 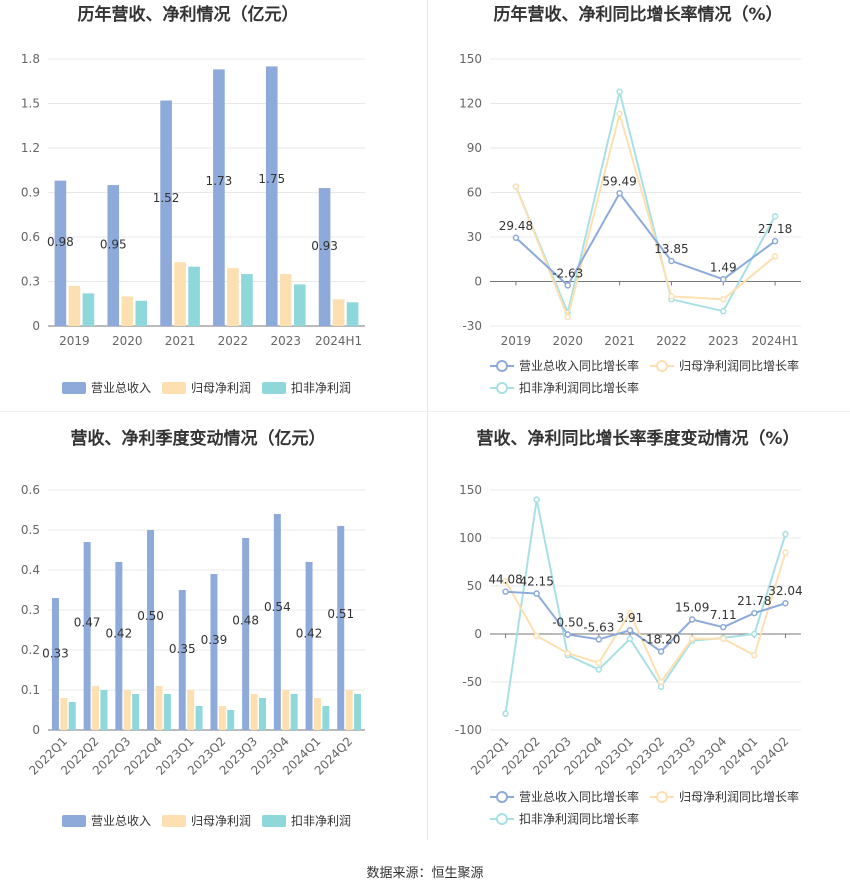 What do you see at coordinates (188, 14) in the screenshot?
I see `chart-title: 历年营收、净利情况（亿元）` at bounding box center [188, 14].